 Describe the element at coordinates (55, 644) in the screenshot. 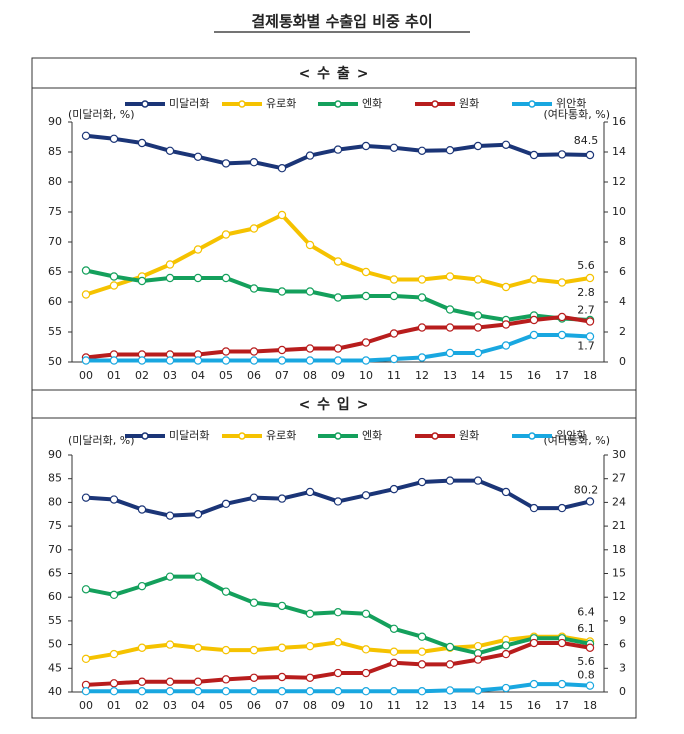

I see `y-tick-label: 50` at that location.